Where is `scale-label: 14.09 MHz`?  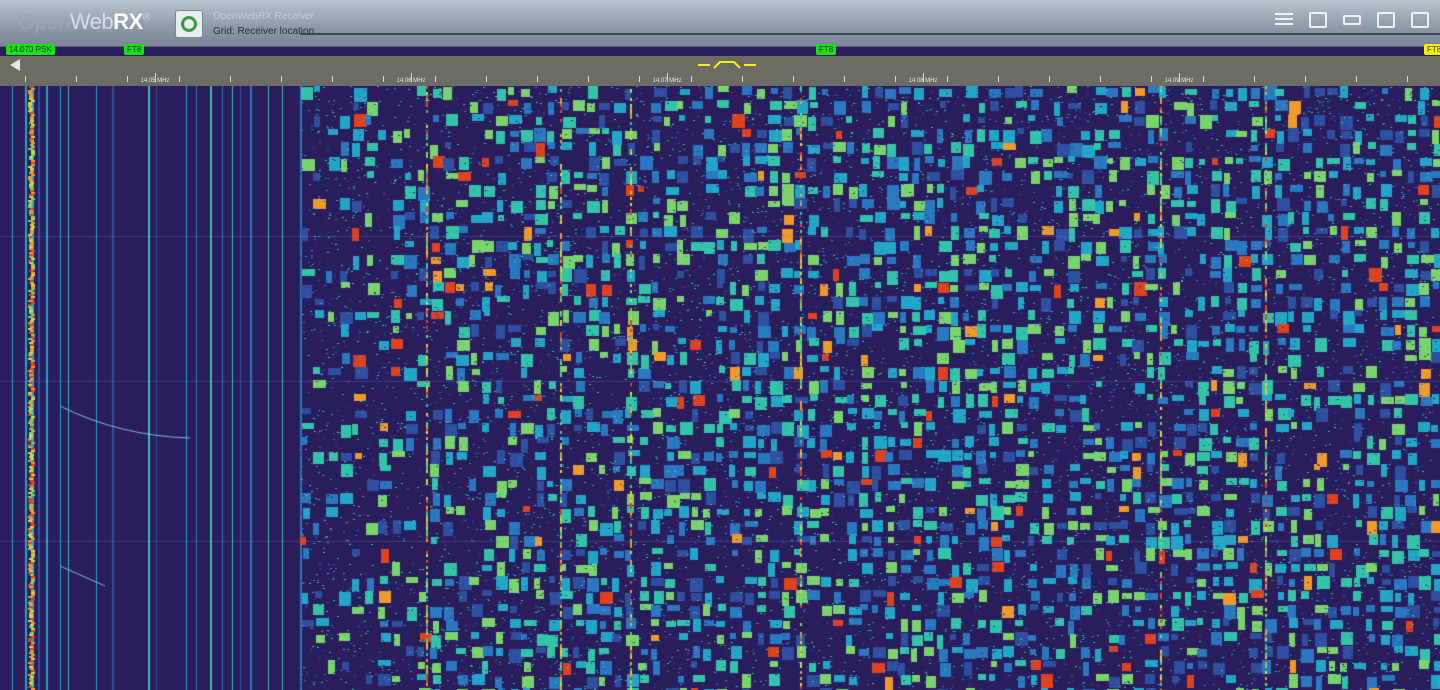
scale-label: 14.09 MHz is located at coordinates (1179, 81).